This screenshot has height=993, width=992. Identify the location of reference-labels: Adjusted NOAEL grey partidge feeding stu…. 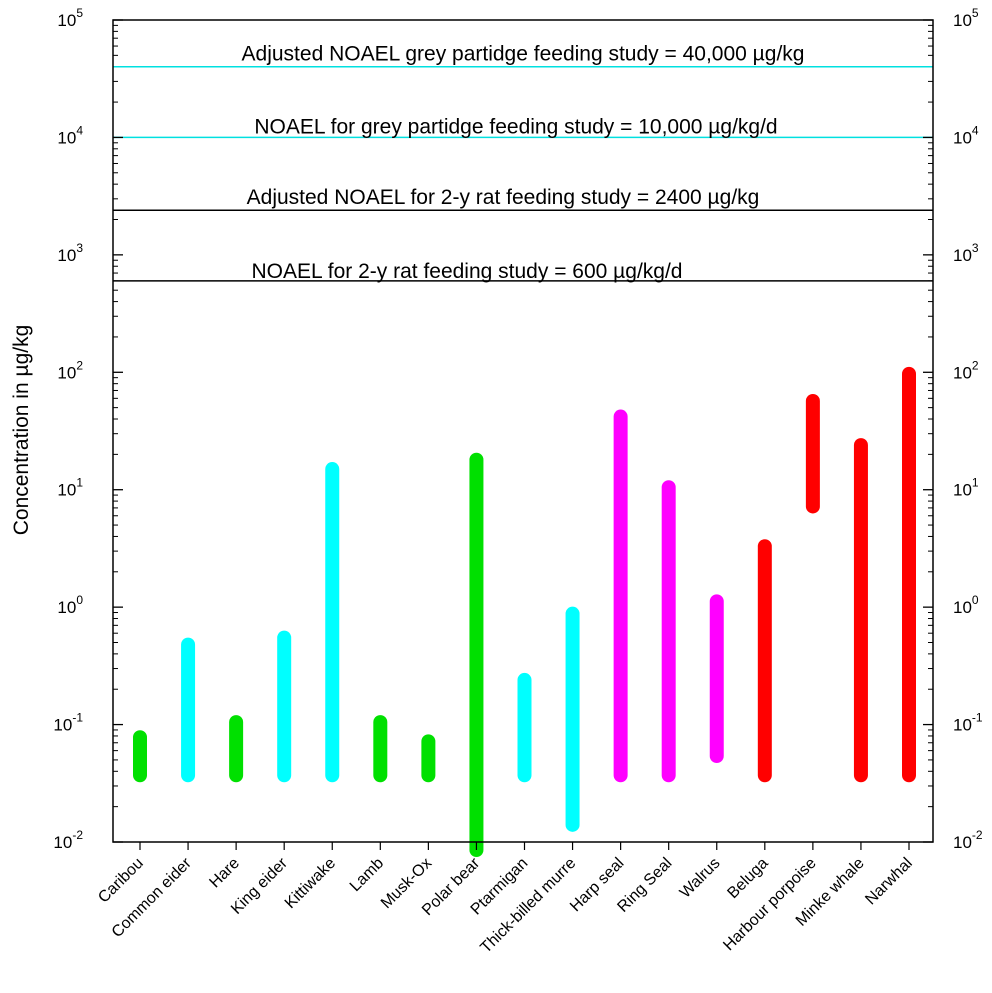
(523, 163).